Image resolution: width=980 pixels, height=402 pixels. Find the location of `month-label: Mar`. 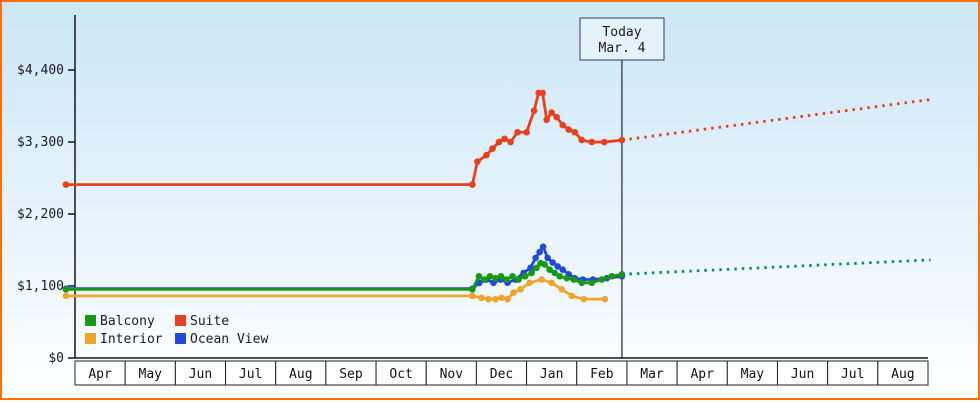

month-label: Mar is located at coordinates (652, 374).